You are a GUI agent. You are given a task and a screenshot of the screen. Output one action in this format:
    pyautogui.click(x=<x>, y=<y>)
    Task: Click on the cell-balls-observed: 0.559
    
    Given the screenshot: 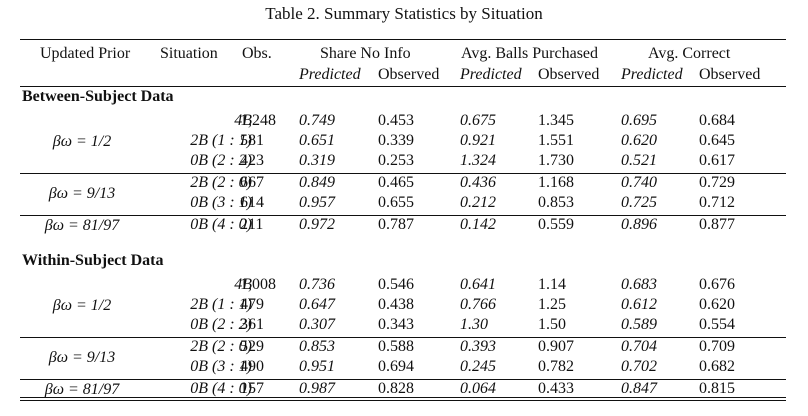 What is the action you would take?
    pyautogui.click(x=556, y=224)
    